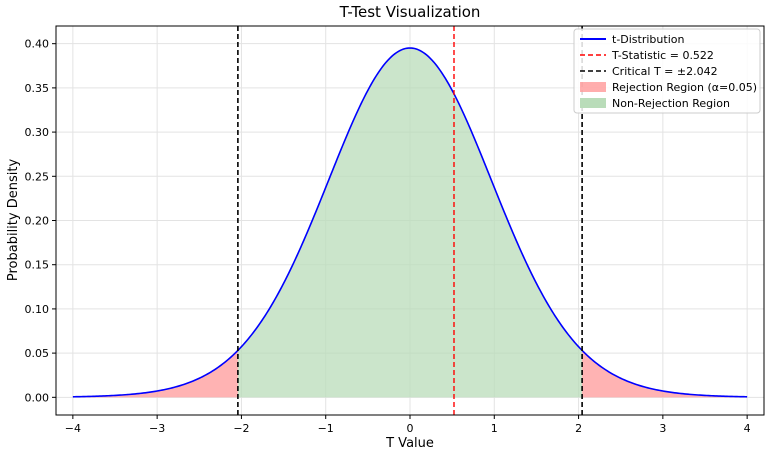 The width and height of the screenshot is (768, 452). Describe the element at coordinates (662, 428) in the screenshot. I see `x-tick-label: 3` at that location.